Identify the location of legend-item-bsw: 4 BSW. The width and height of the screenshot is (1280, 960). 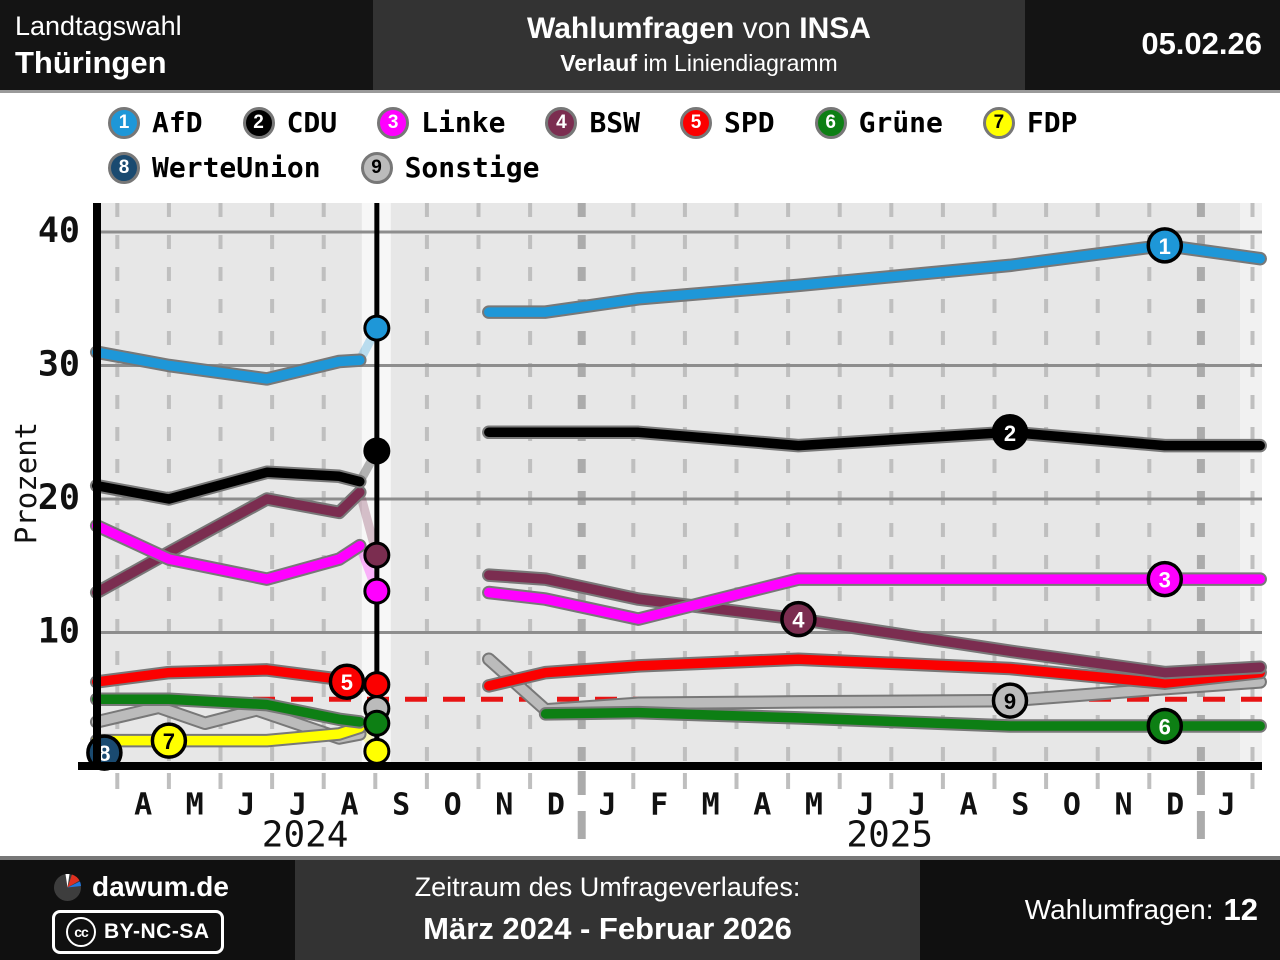
(592, 122).